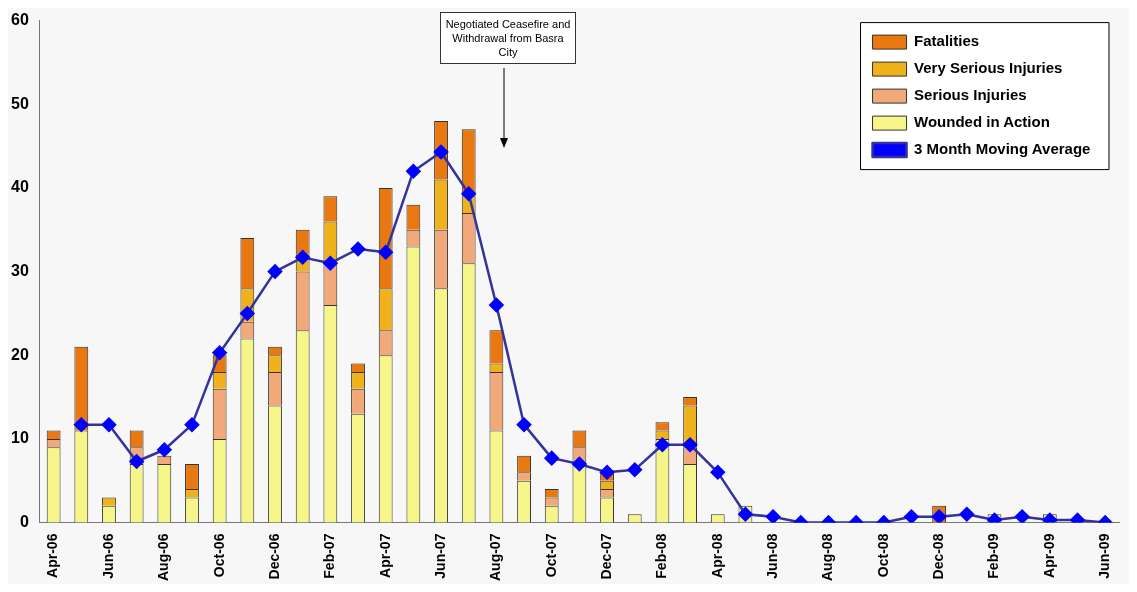  Describe the element at coordinates (993, 556) in the screenshot. I see `x-tick-label: Feb-09` at that location.